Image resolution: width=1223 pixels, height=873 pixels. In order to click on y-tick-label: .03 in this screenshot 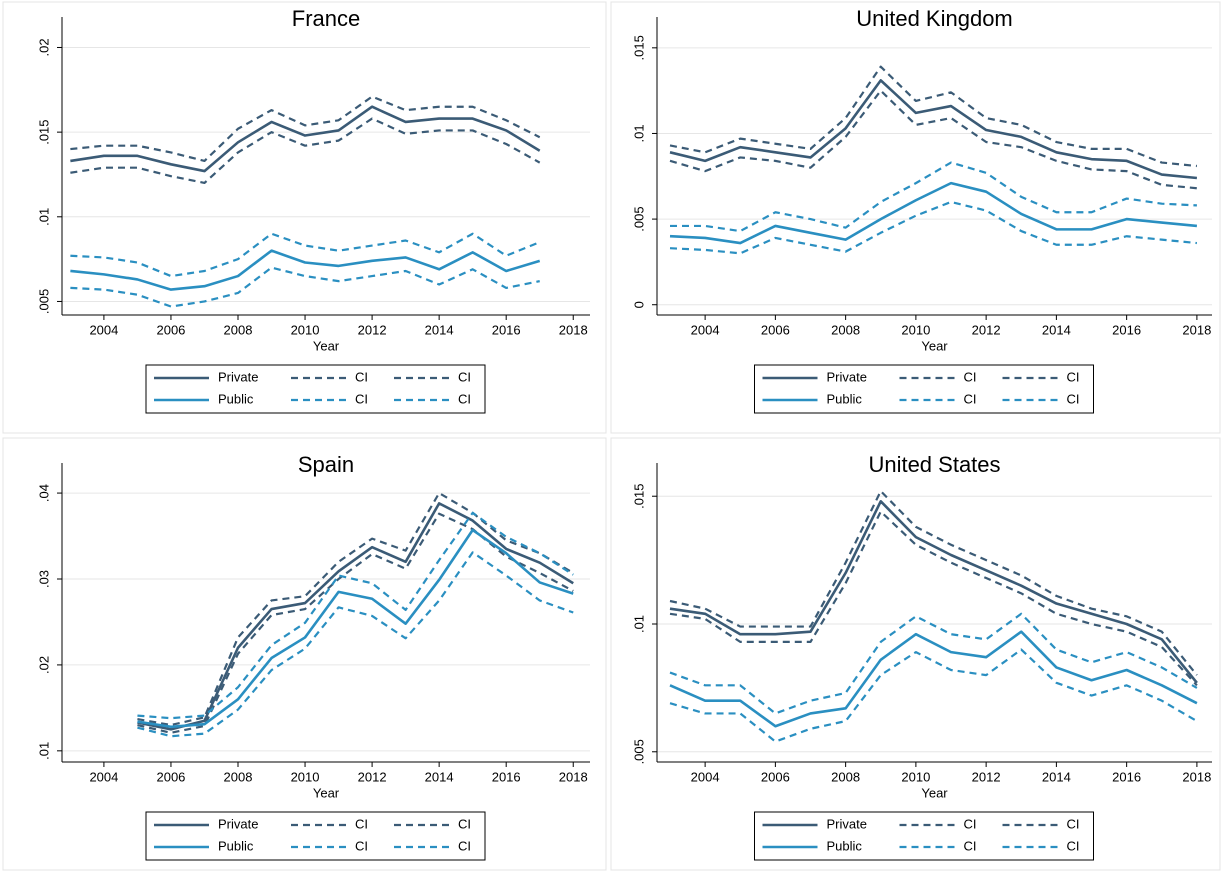, I will do `click(43, 579)`.